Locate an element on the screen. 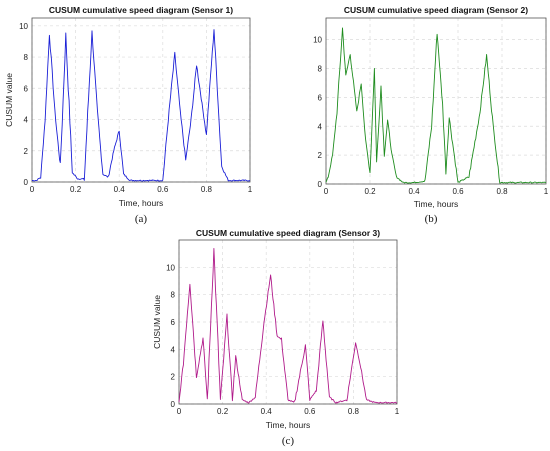 This screenshot has width=550, height=451. panel-a-grid is located at coordinates (141, 100).